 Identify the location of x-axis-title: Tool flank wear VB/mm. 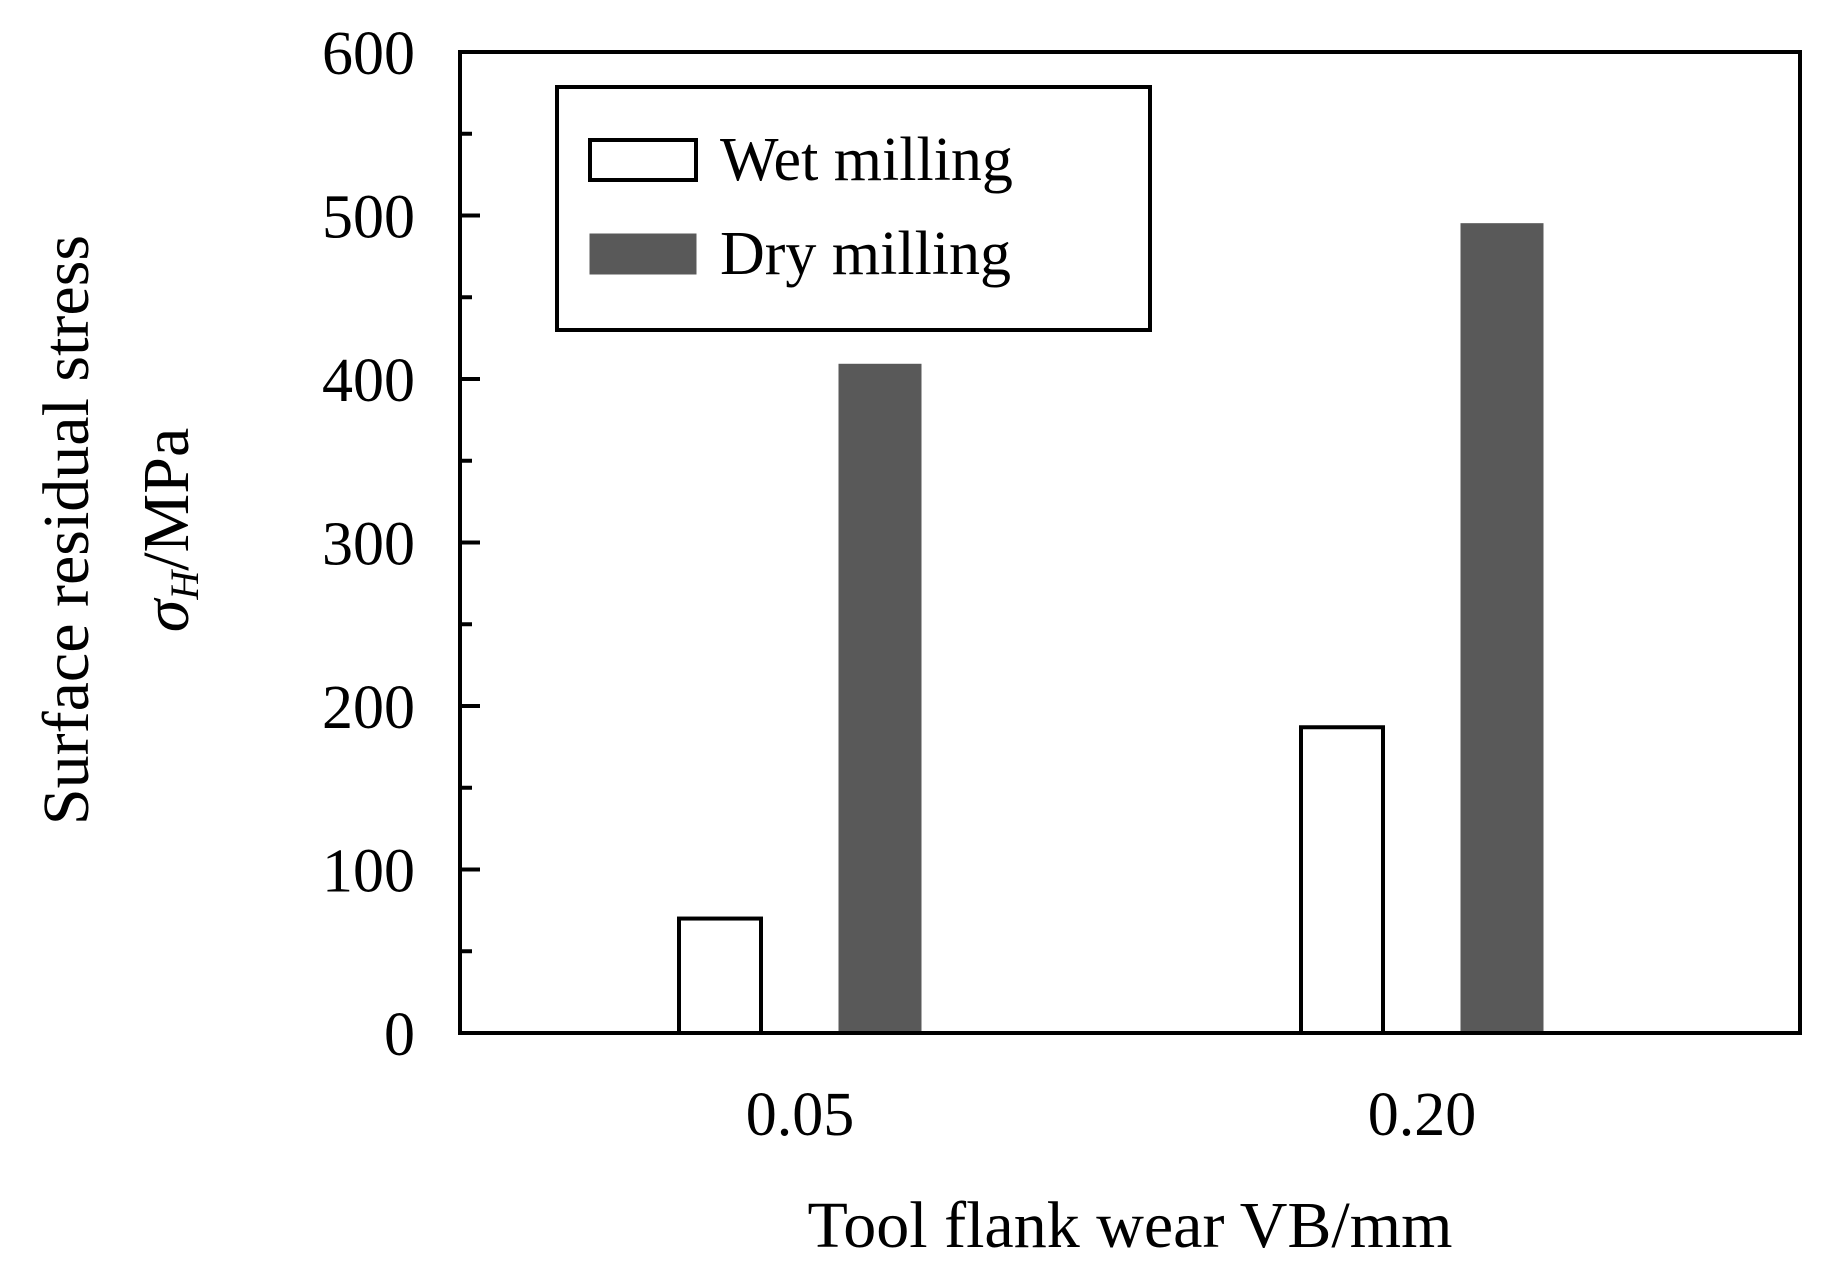
(1130, 1225).